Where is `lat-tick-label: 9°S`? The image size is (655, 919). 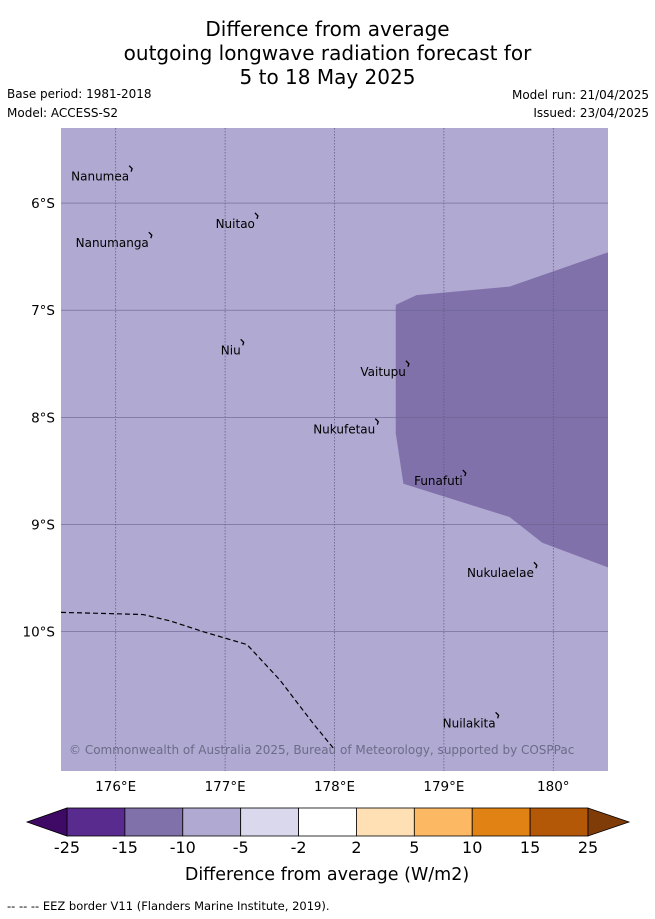 lat-tick-label: 9°S is located at coordinates (43, 526).